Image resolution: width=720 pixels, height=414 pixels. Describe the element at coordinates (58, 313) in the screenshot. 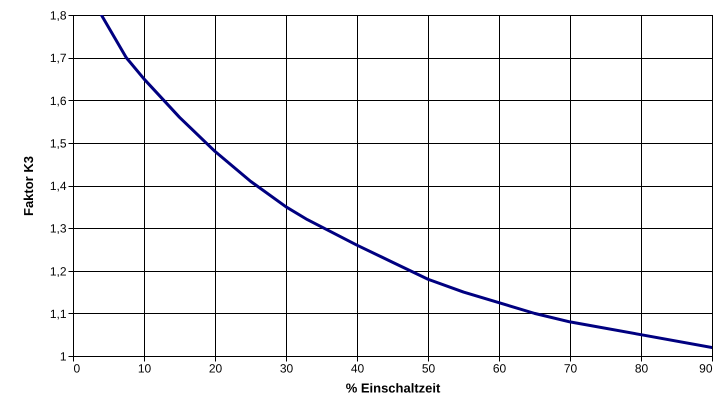

I see `y-tick-label: 1,1` at that location.